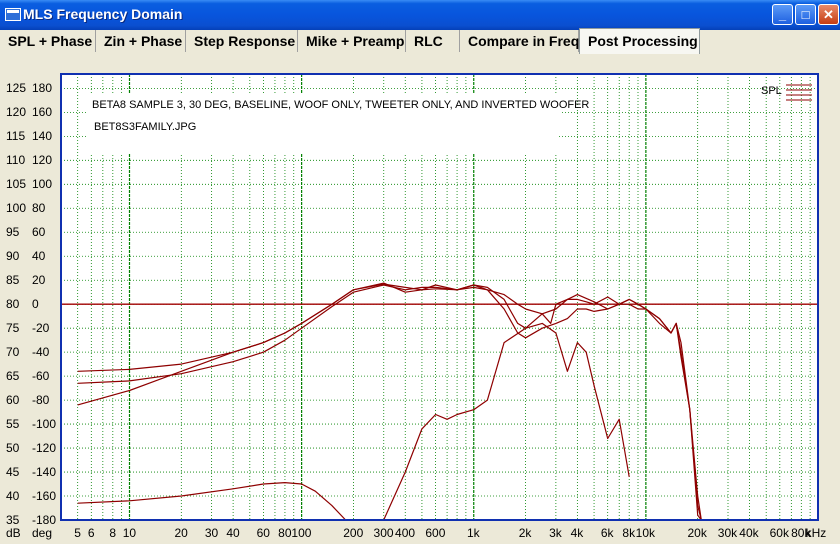 Image resolution: width=840 pixels, height=544 pixels. Describe the element at coordinates (41, 400) in the screenshot. I see `deg-tick-label: -80` at that location.